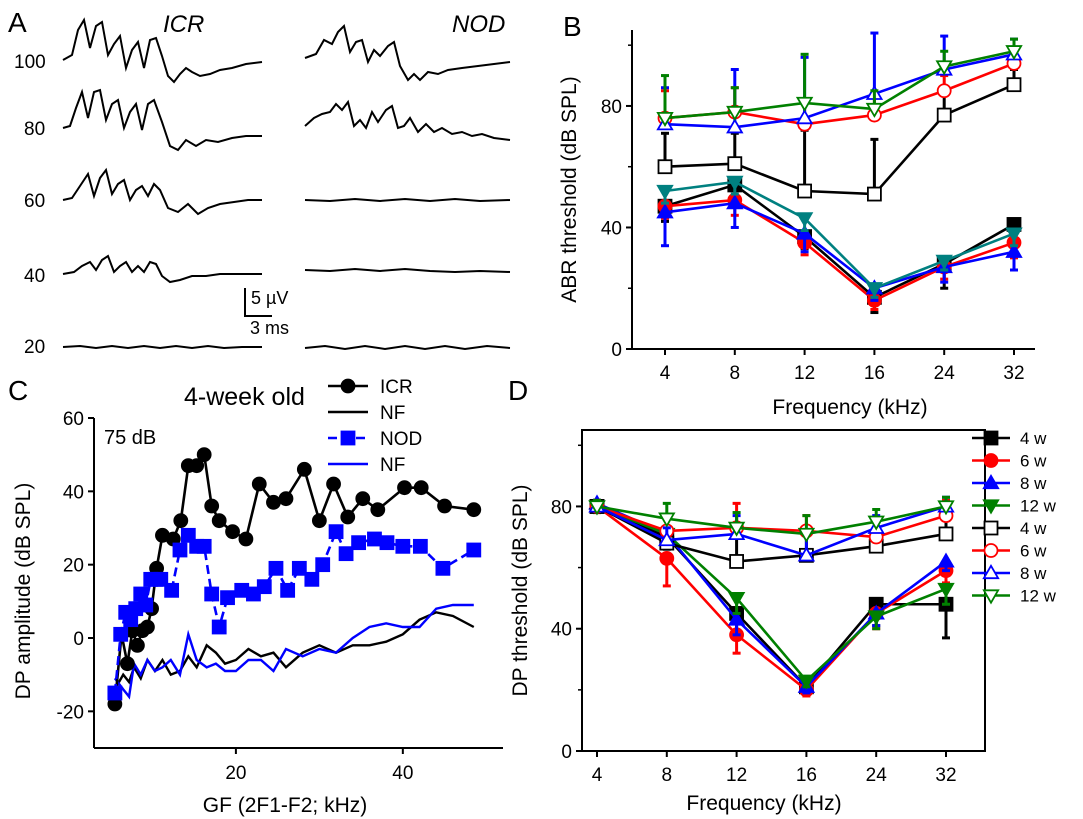  I want to click on level-label-40: 40, so click(34, 276).